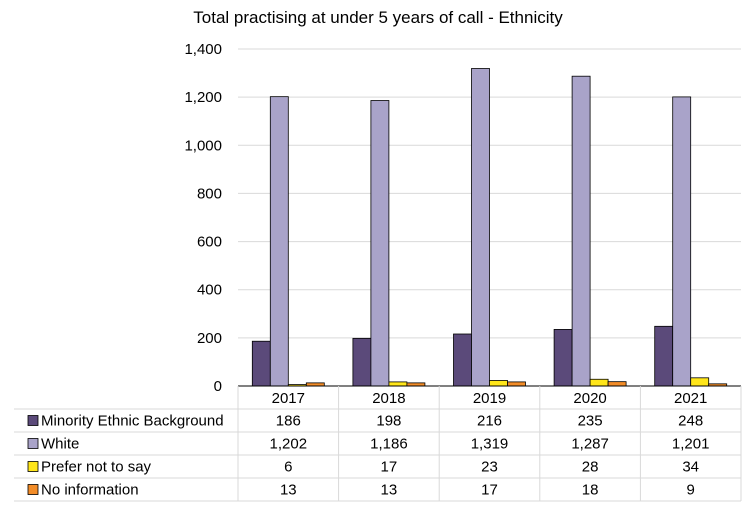 Image resolution: width=756 pixels, height=505 pixels. Describe the element at coordinates (203, 49) in the screenshot. I see `y-tick-label: 1,400` at that location.